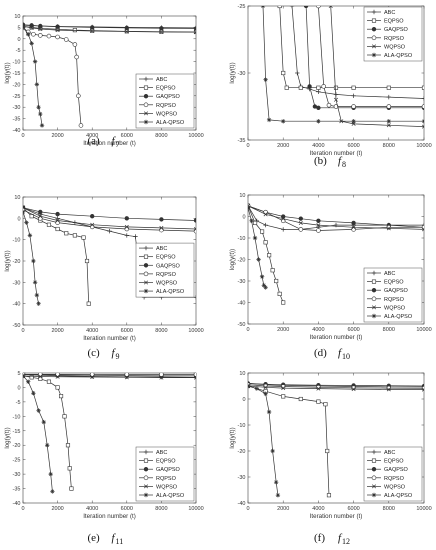  I want to click on caption-subscript: 12, so click(346, 541).